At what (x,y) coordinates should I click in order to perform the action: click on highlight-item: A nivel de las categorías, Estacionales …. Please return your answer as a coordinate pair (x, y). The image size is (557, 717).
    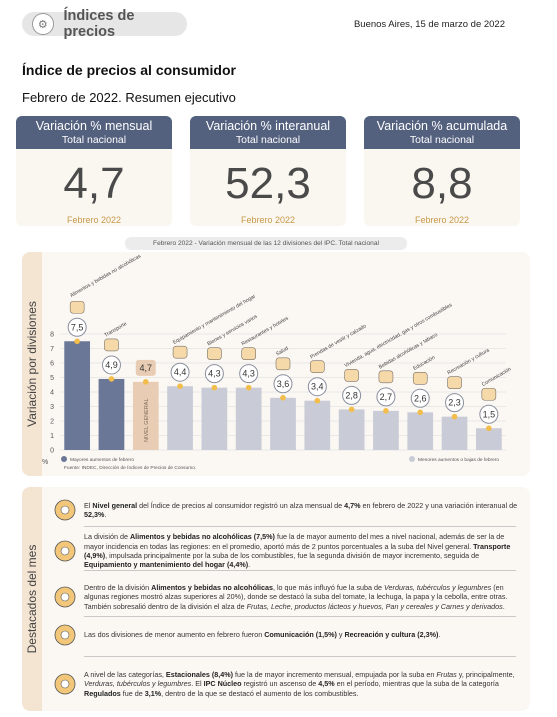
    Looking at the image, I should click on (288, 684).